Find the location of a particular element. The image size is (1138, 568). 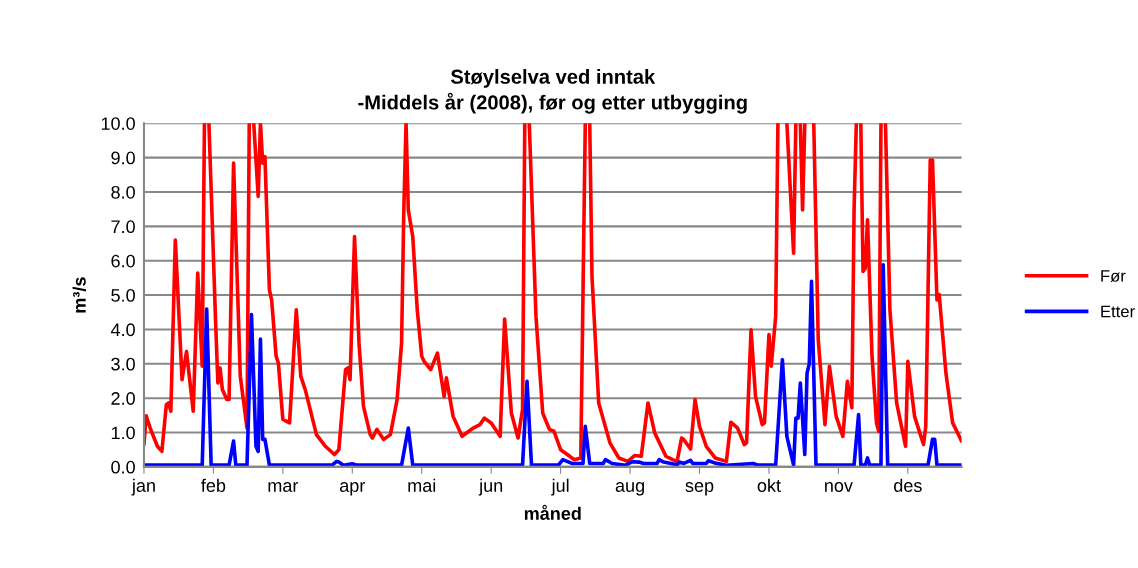

x-tick-label: feb is located at coordinates (213, 485).